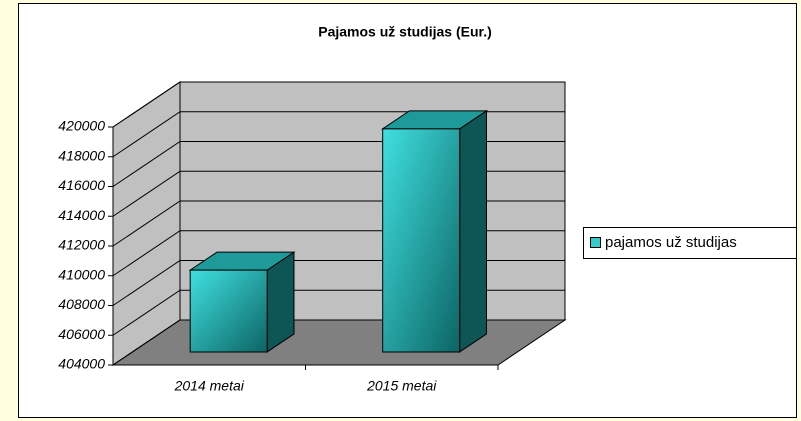 The height and width of the screenshot is (421, 801). What do you see at coordinates (671, 242) in the screenshot?
I see `legend-label: pajamos už studijas` at bounding box center [671, 242].